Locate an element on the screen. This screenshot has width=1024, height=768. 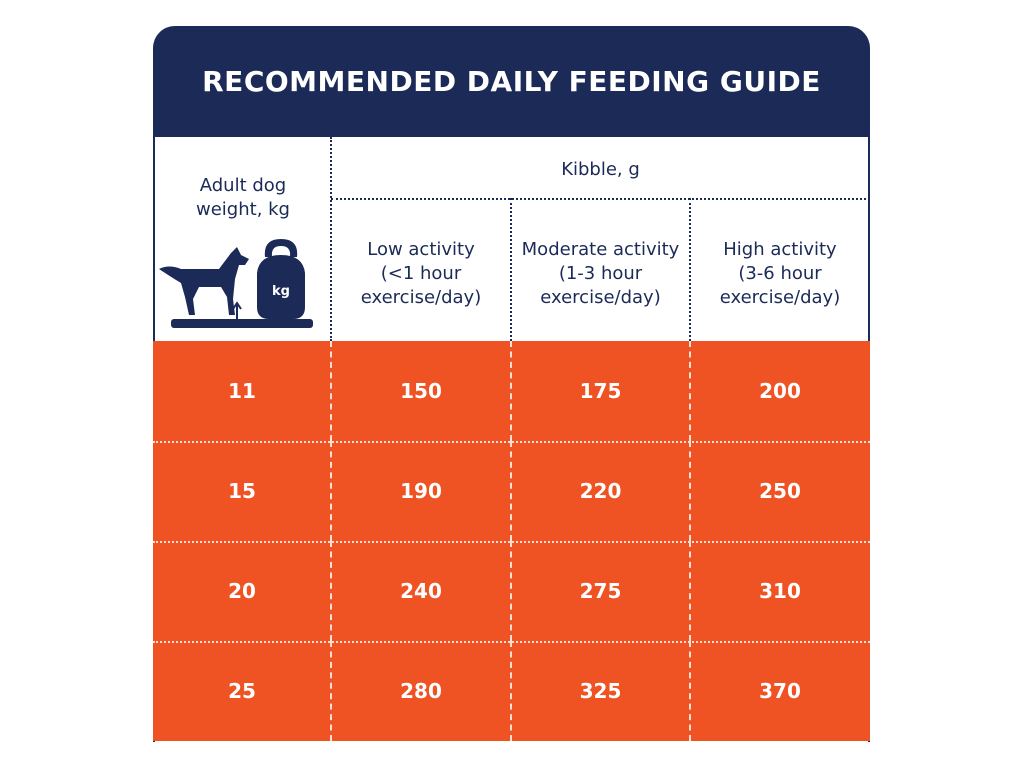
weight-cell: 25 is located at coordinates (242, 691).